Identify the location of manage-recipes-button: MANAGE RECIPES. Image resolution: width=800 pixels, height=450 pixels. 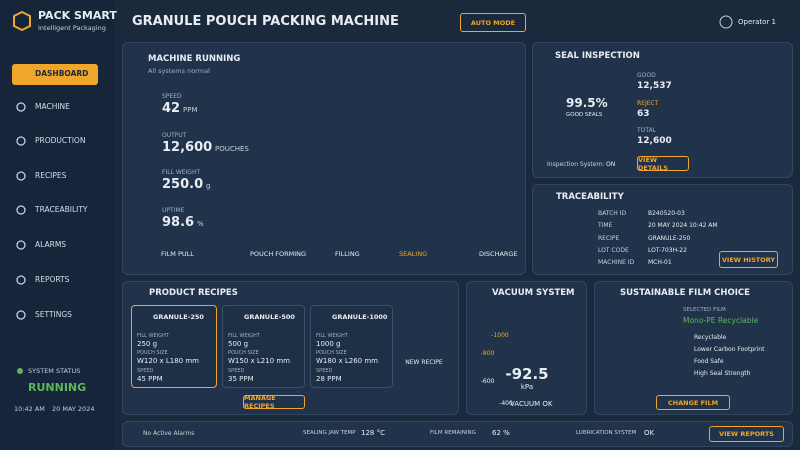
(274, 402).